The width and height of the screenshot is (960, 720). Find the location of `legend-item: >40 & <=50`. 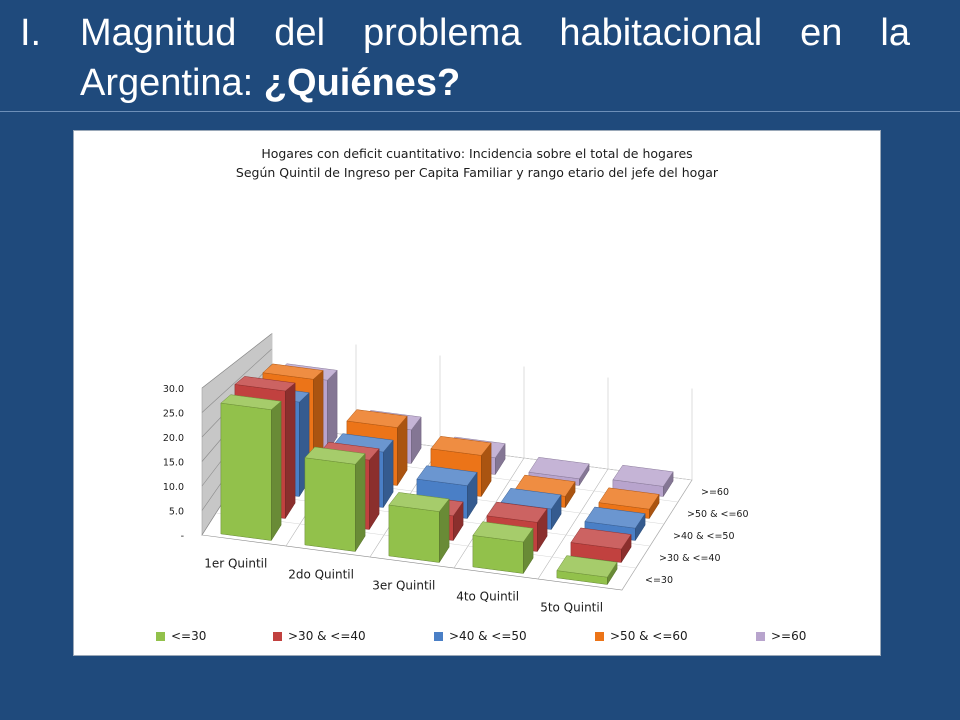

legend-item: >40 & <=50 is located at coordinates (480, 636).